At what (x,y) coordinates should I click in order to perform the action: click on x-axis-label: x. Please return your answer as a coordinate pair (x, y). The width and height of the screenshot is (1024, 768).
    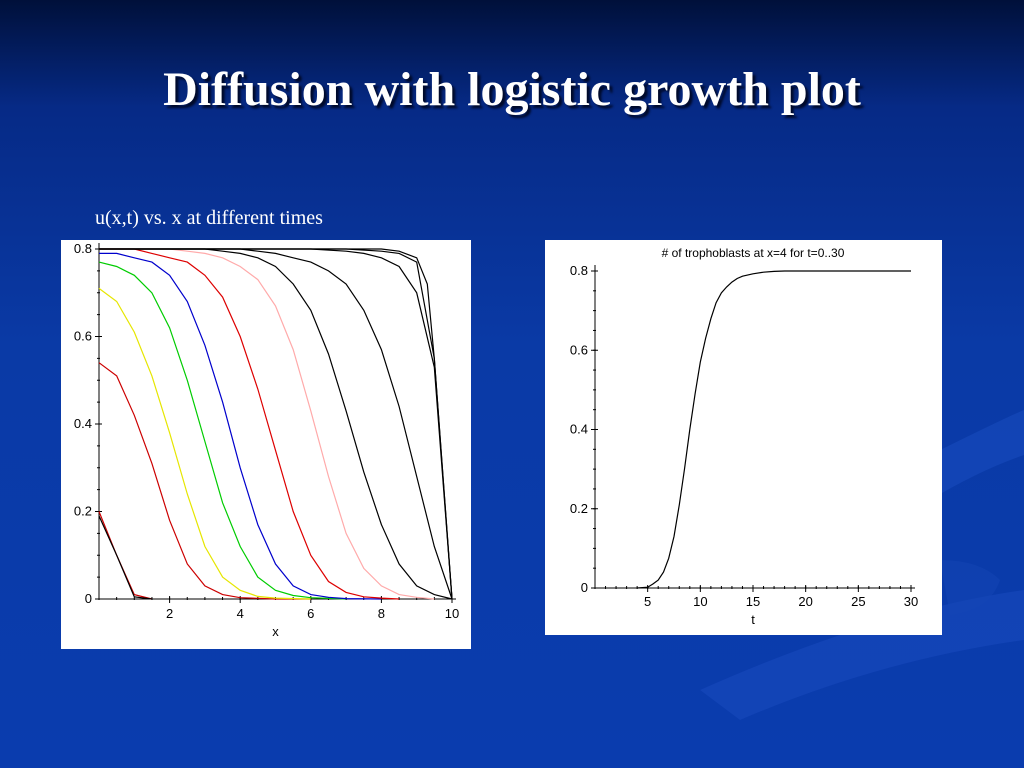
    Looking at the image, I should click on (275, 631).